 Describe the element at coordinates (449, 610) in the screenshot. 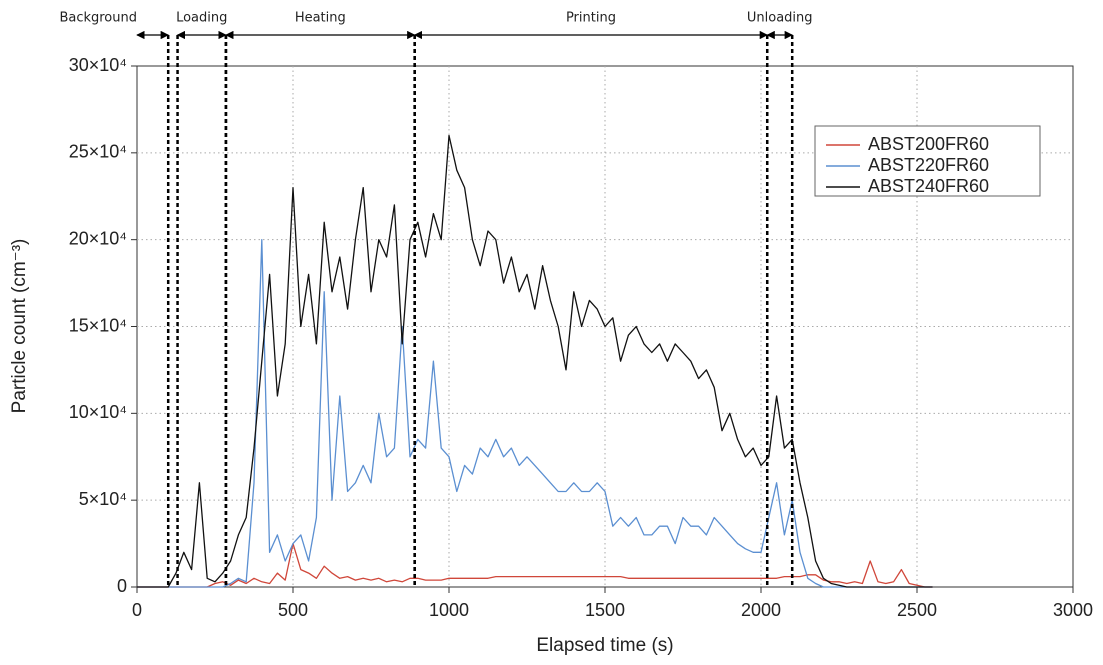

I see `x-tick-label: 1000` at that location.